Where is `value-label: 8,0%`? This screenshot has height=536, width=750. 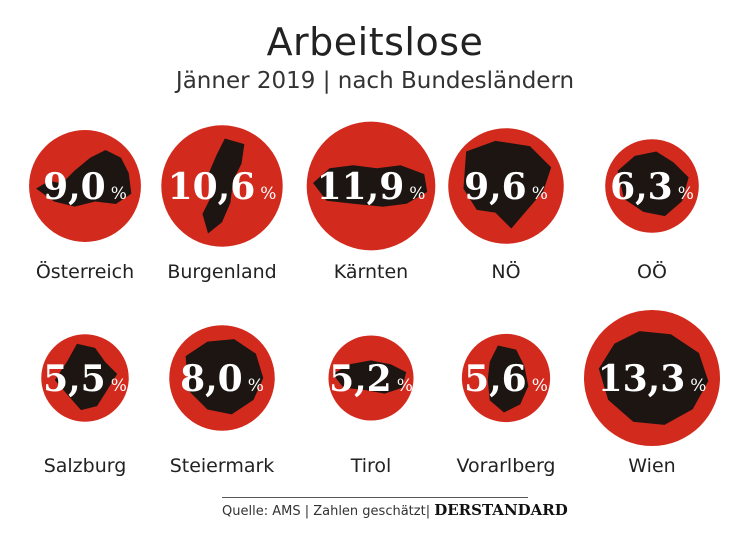
value-label: 8,0% is located at coordinates (222, 379).